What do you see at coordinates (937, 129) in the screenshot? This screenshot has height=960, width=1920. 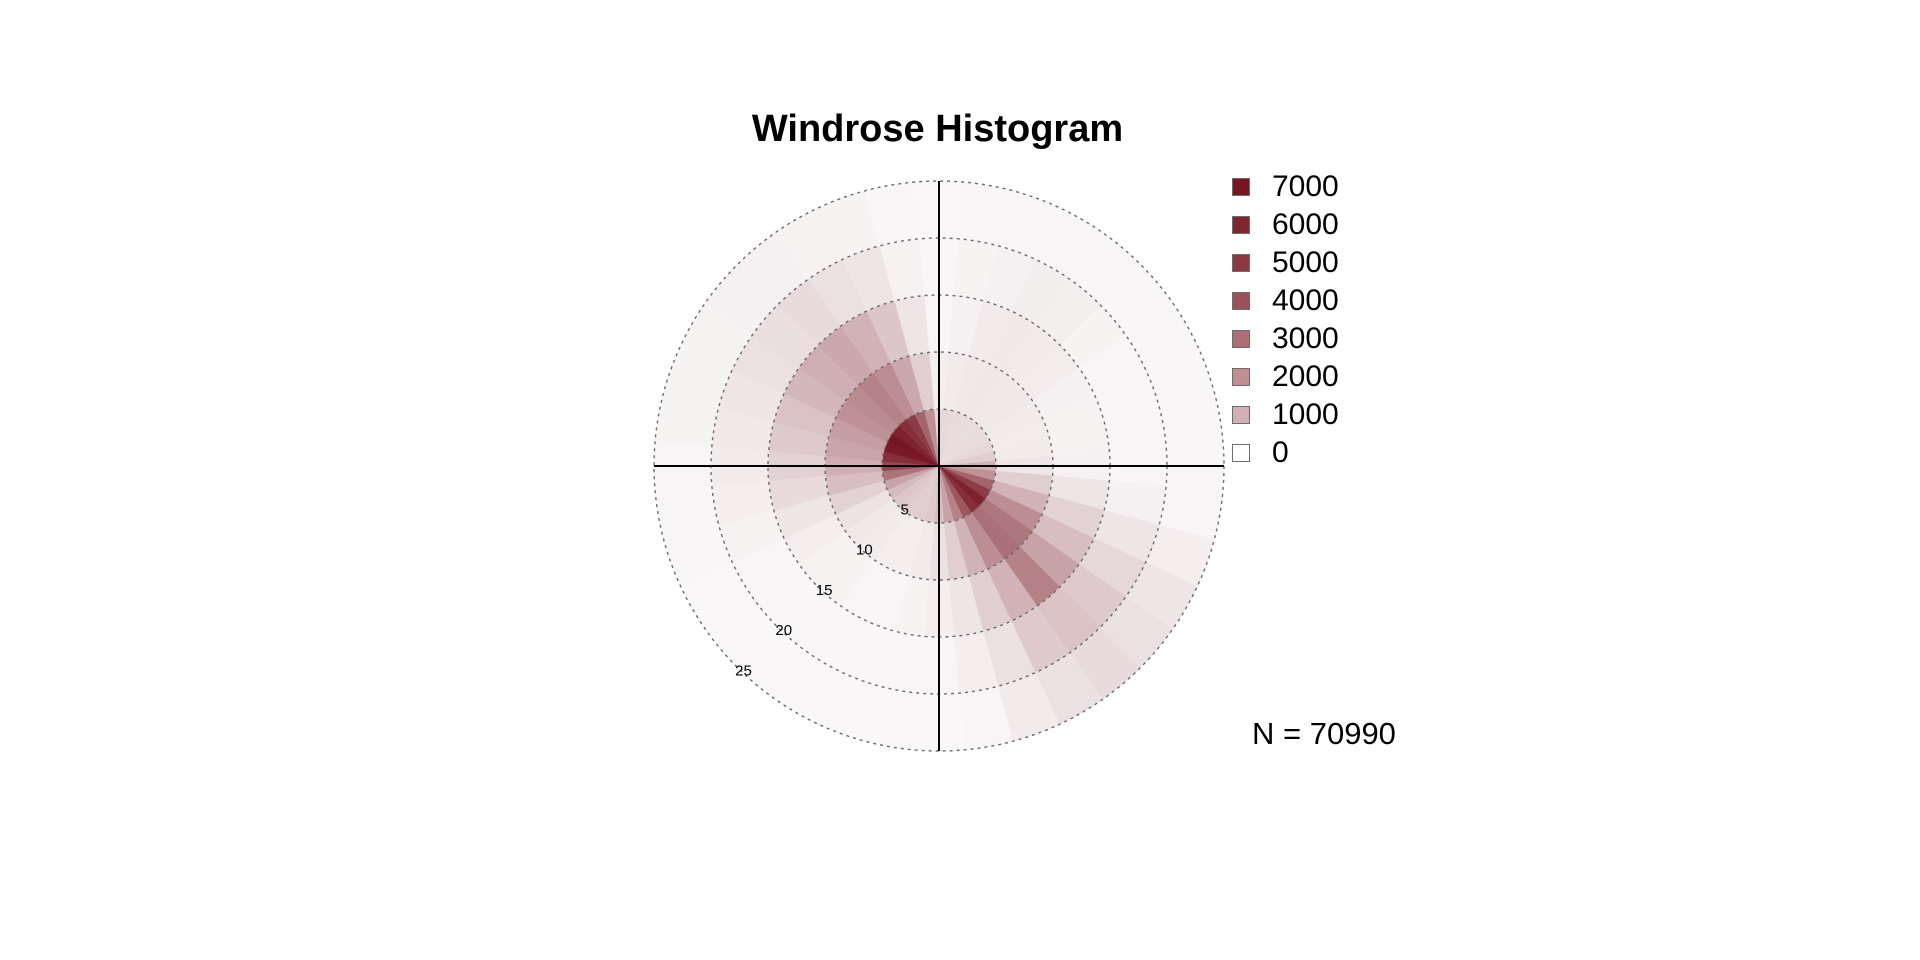 I see `chart-title: Windrose Histogram` at bounding box center [937, 129].